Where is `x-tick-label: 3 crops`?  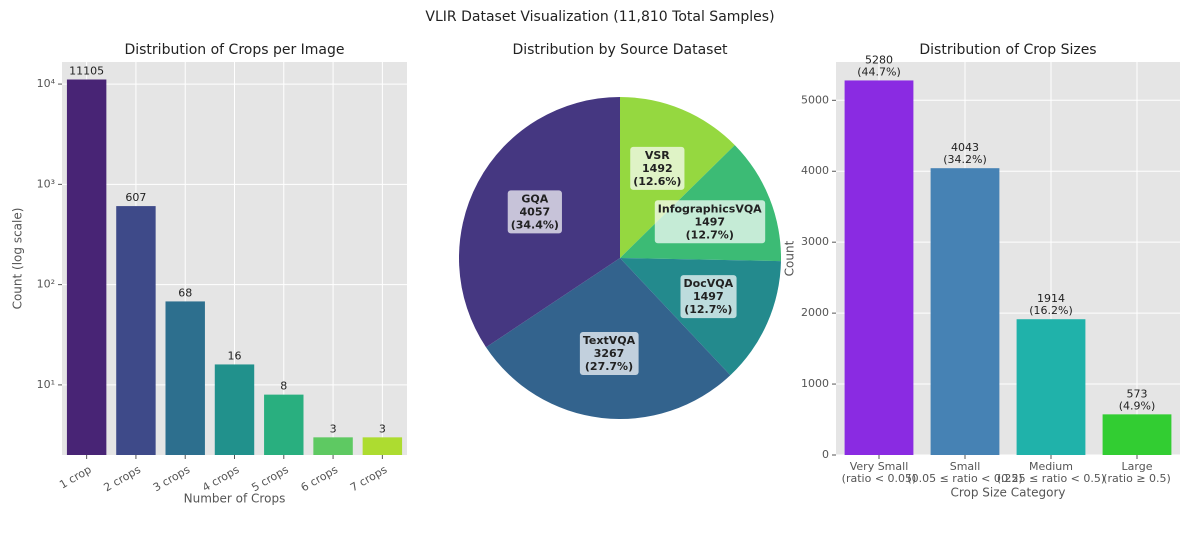 x-tick-label: 3 crops is located at coordinates (172, 479).